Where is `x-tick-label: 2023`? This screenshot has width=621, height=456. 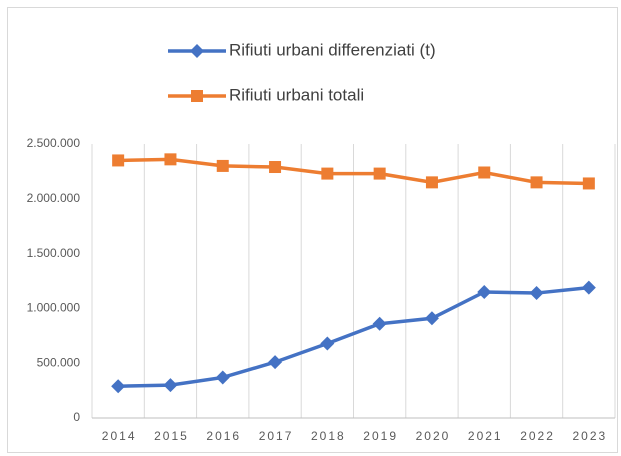
x-tick-label: 2023 is located at coordinates (589, 436).